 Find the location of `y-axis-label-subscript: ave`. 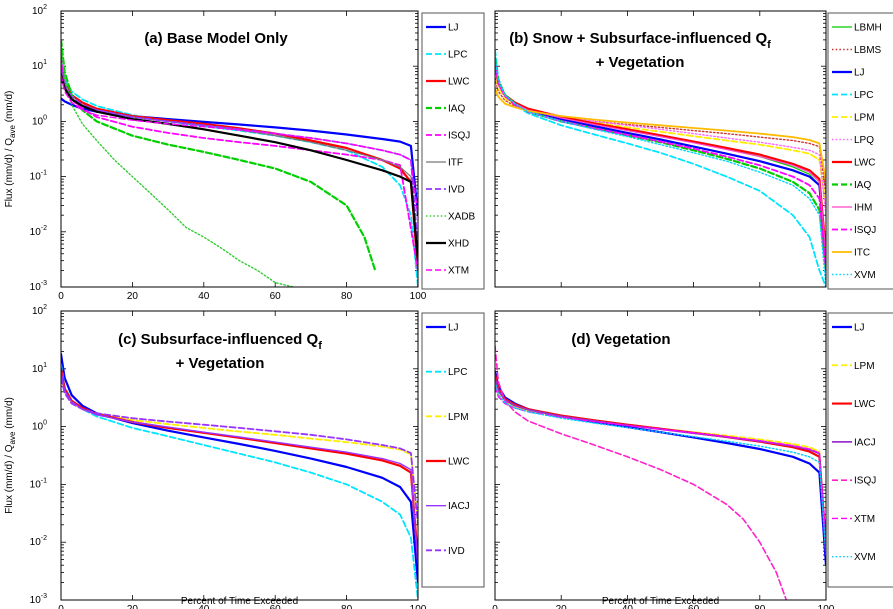

y-axis-label-subscript: ave is located at coordinates (12, 437).